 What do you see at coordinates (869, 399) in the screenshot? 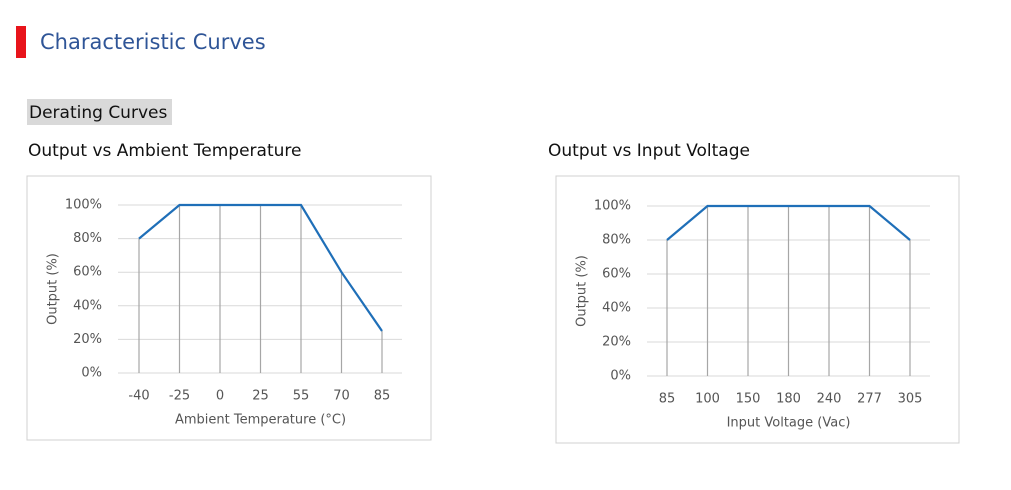
I see `x-tick-label: 277` at bounding box center [869, 399].